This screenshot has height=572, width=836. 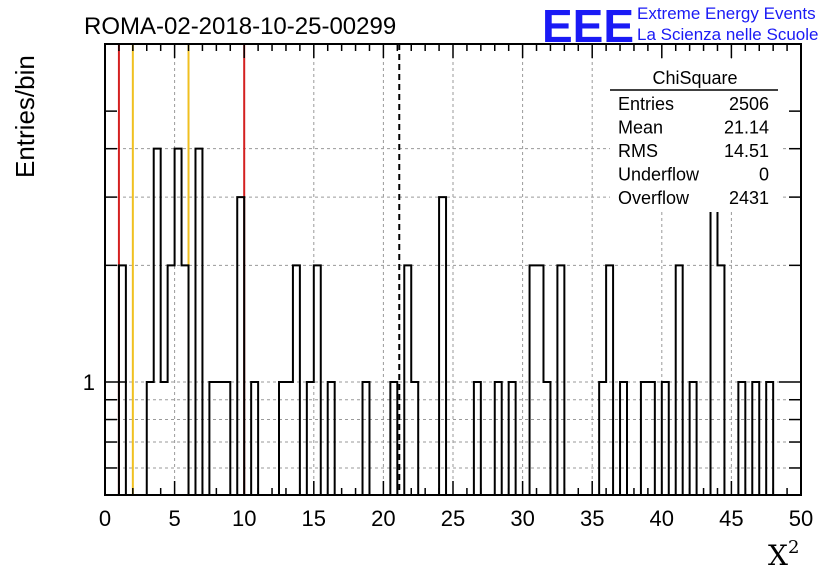 I want to click on x-axis-label-base: X, so click(x=778, y=555).